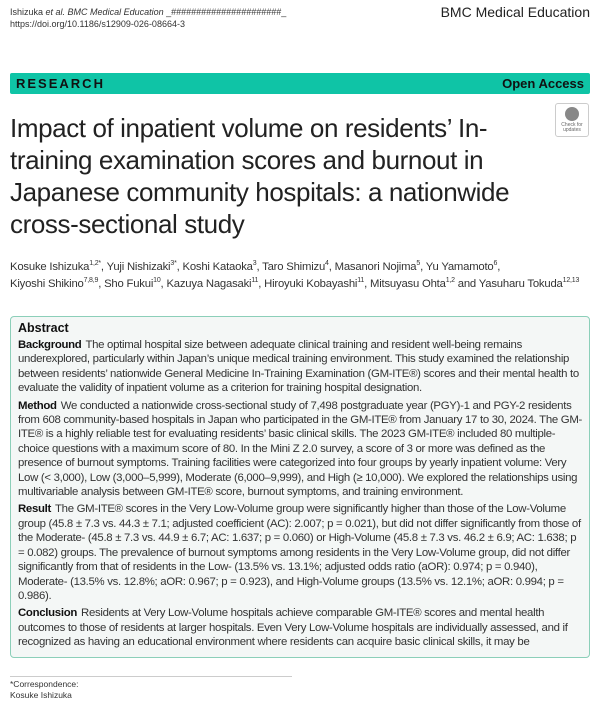 This screenshot has height=701, width=600. Describe the element at coordinates (173, 264) in the screenshot. I see `author-affiliation: 3*` at that location.